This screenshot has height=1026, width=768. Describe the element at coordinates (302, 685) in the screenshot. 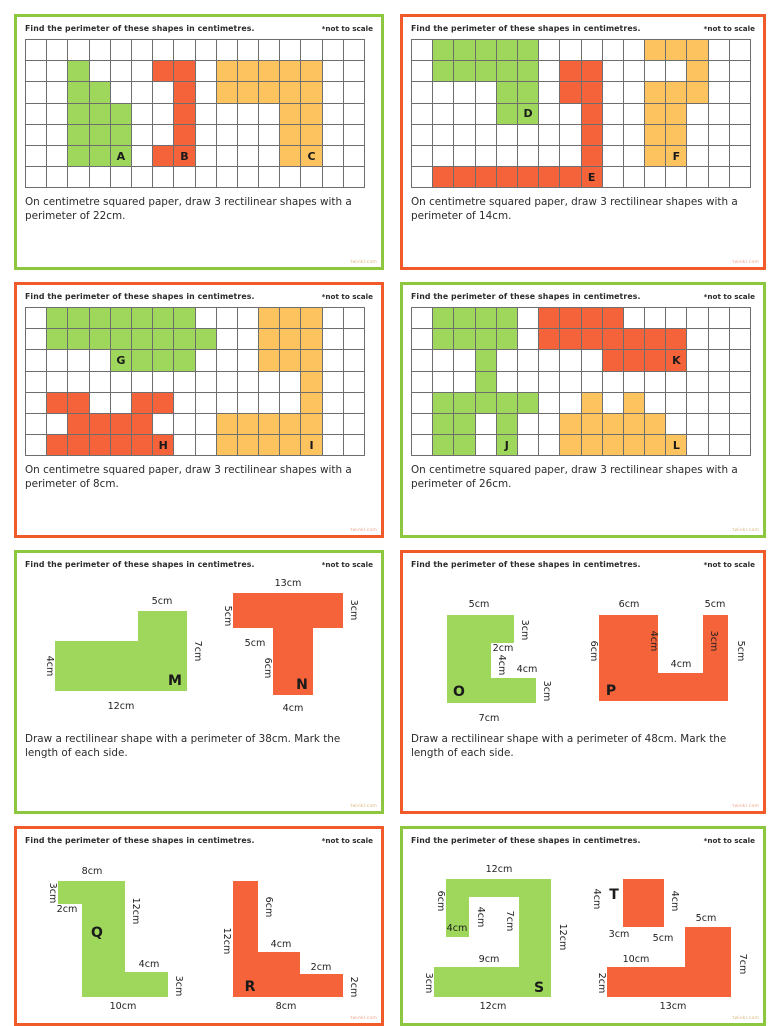

I see `shape-letter-N: N` at that location.